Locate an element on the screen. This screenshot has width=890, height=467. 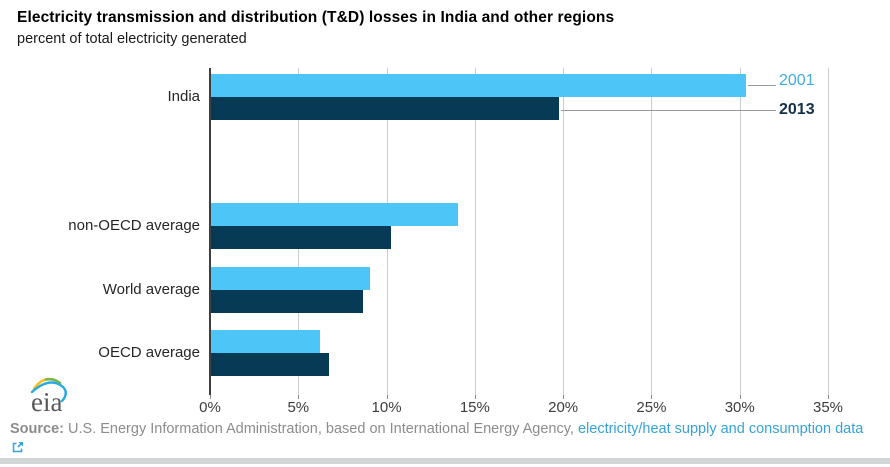
external-link-icon is located at coordinates (18, 449).